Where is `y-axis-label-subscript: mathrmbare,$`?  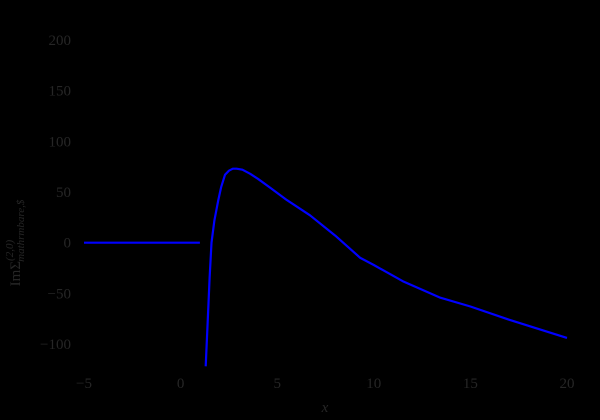 y-axis-label-subscript: mathrmbare,$ is located at coordinates (21, 230).